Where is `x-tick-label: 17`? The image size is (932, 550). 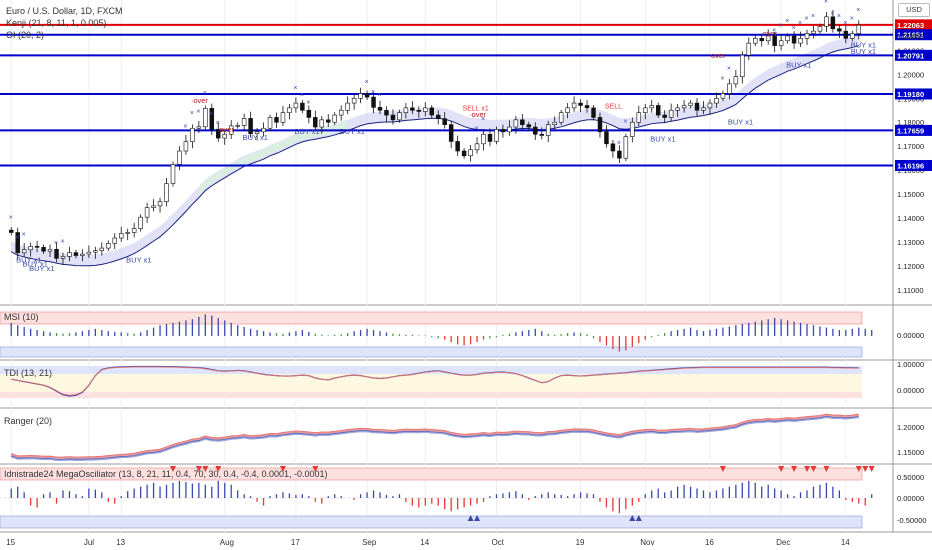 x-tick-label: 17 is located at coordinates (295, 542).